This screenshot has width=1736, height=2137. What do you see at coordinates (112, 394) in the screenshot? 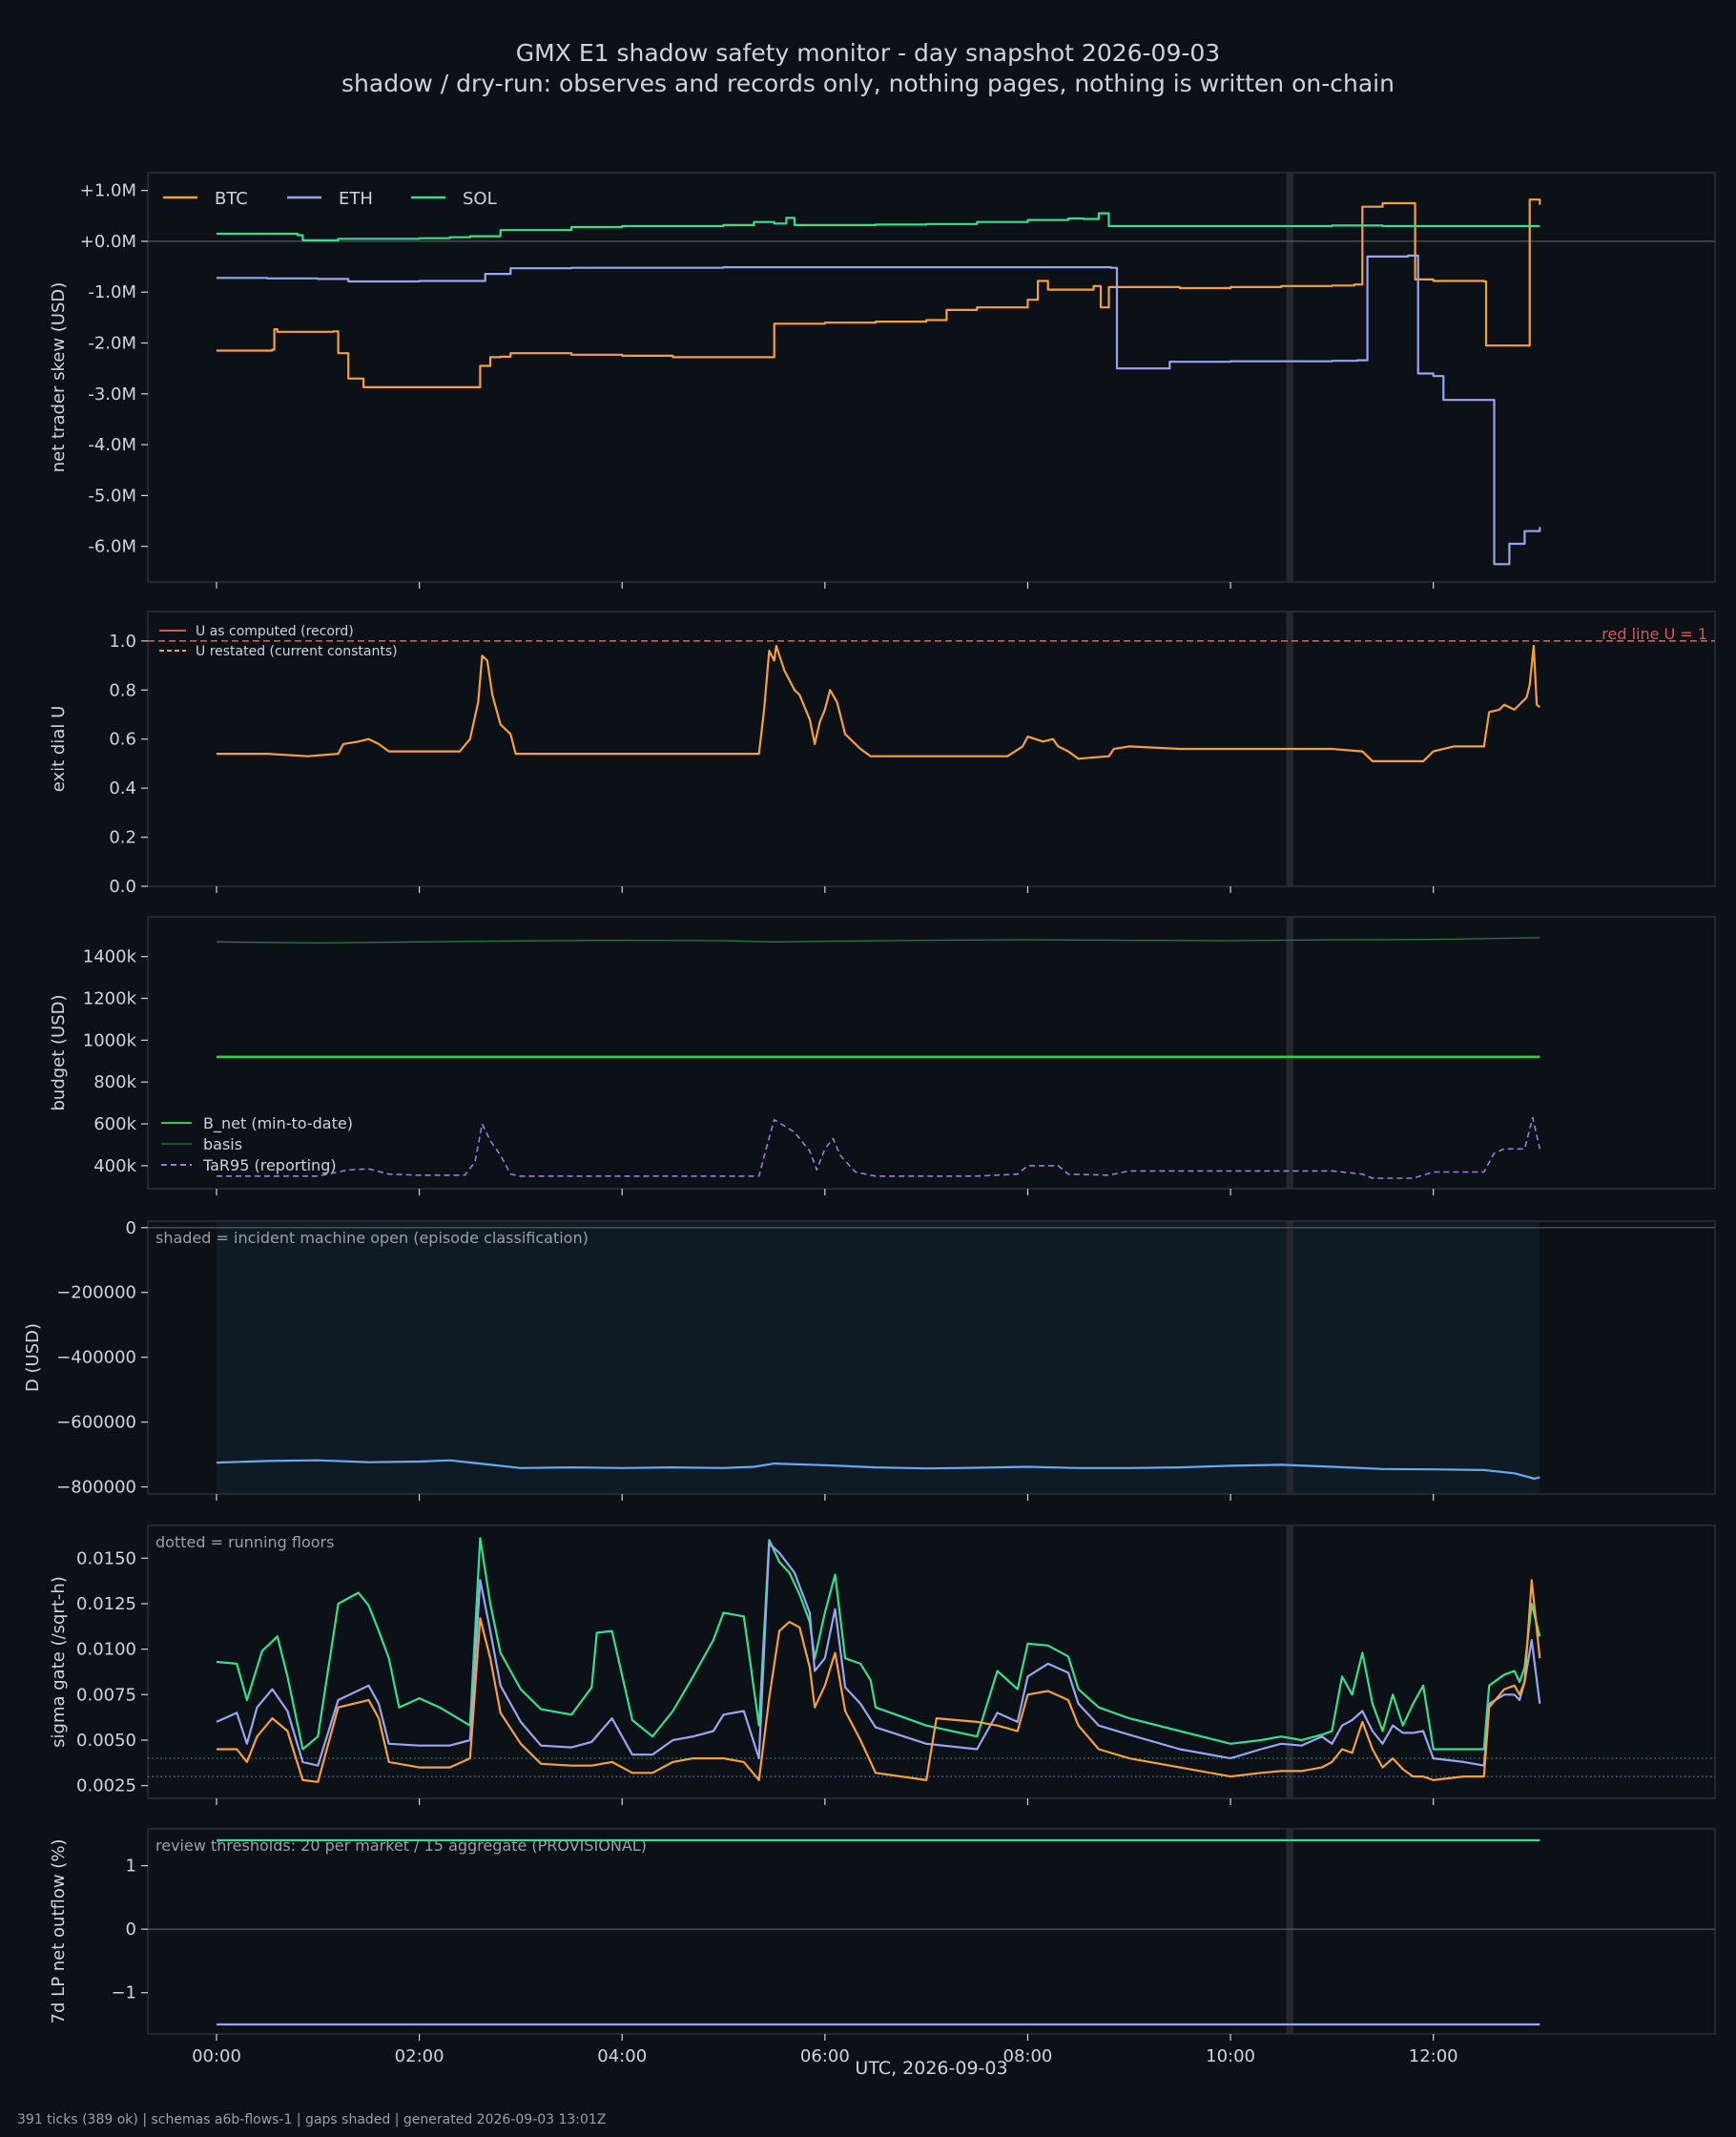
I see `y-tick-label: -3.0M` at bounding box center [112, 394].